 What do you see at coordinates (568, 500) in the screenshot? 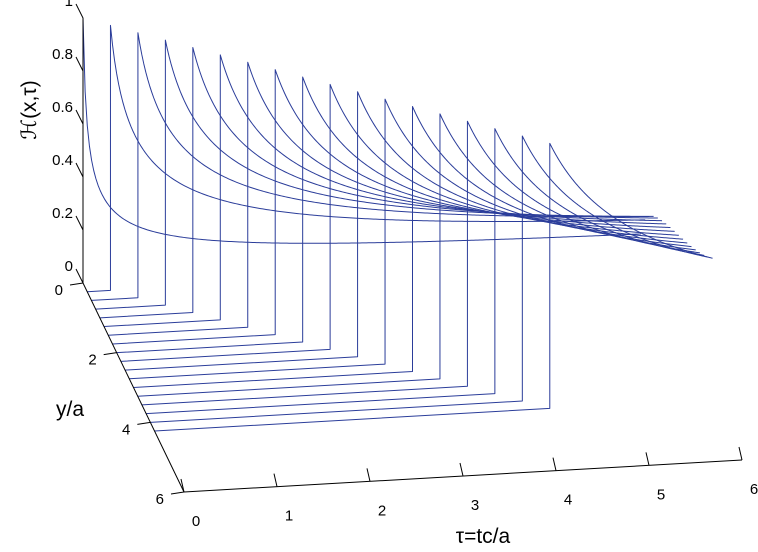
I see `x-tick-label-4: 4` at bounding box center [568, 500].